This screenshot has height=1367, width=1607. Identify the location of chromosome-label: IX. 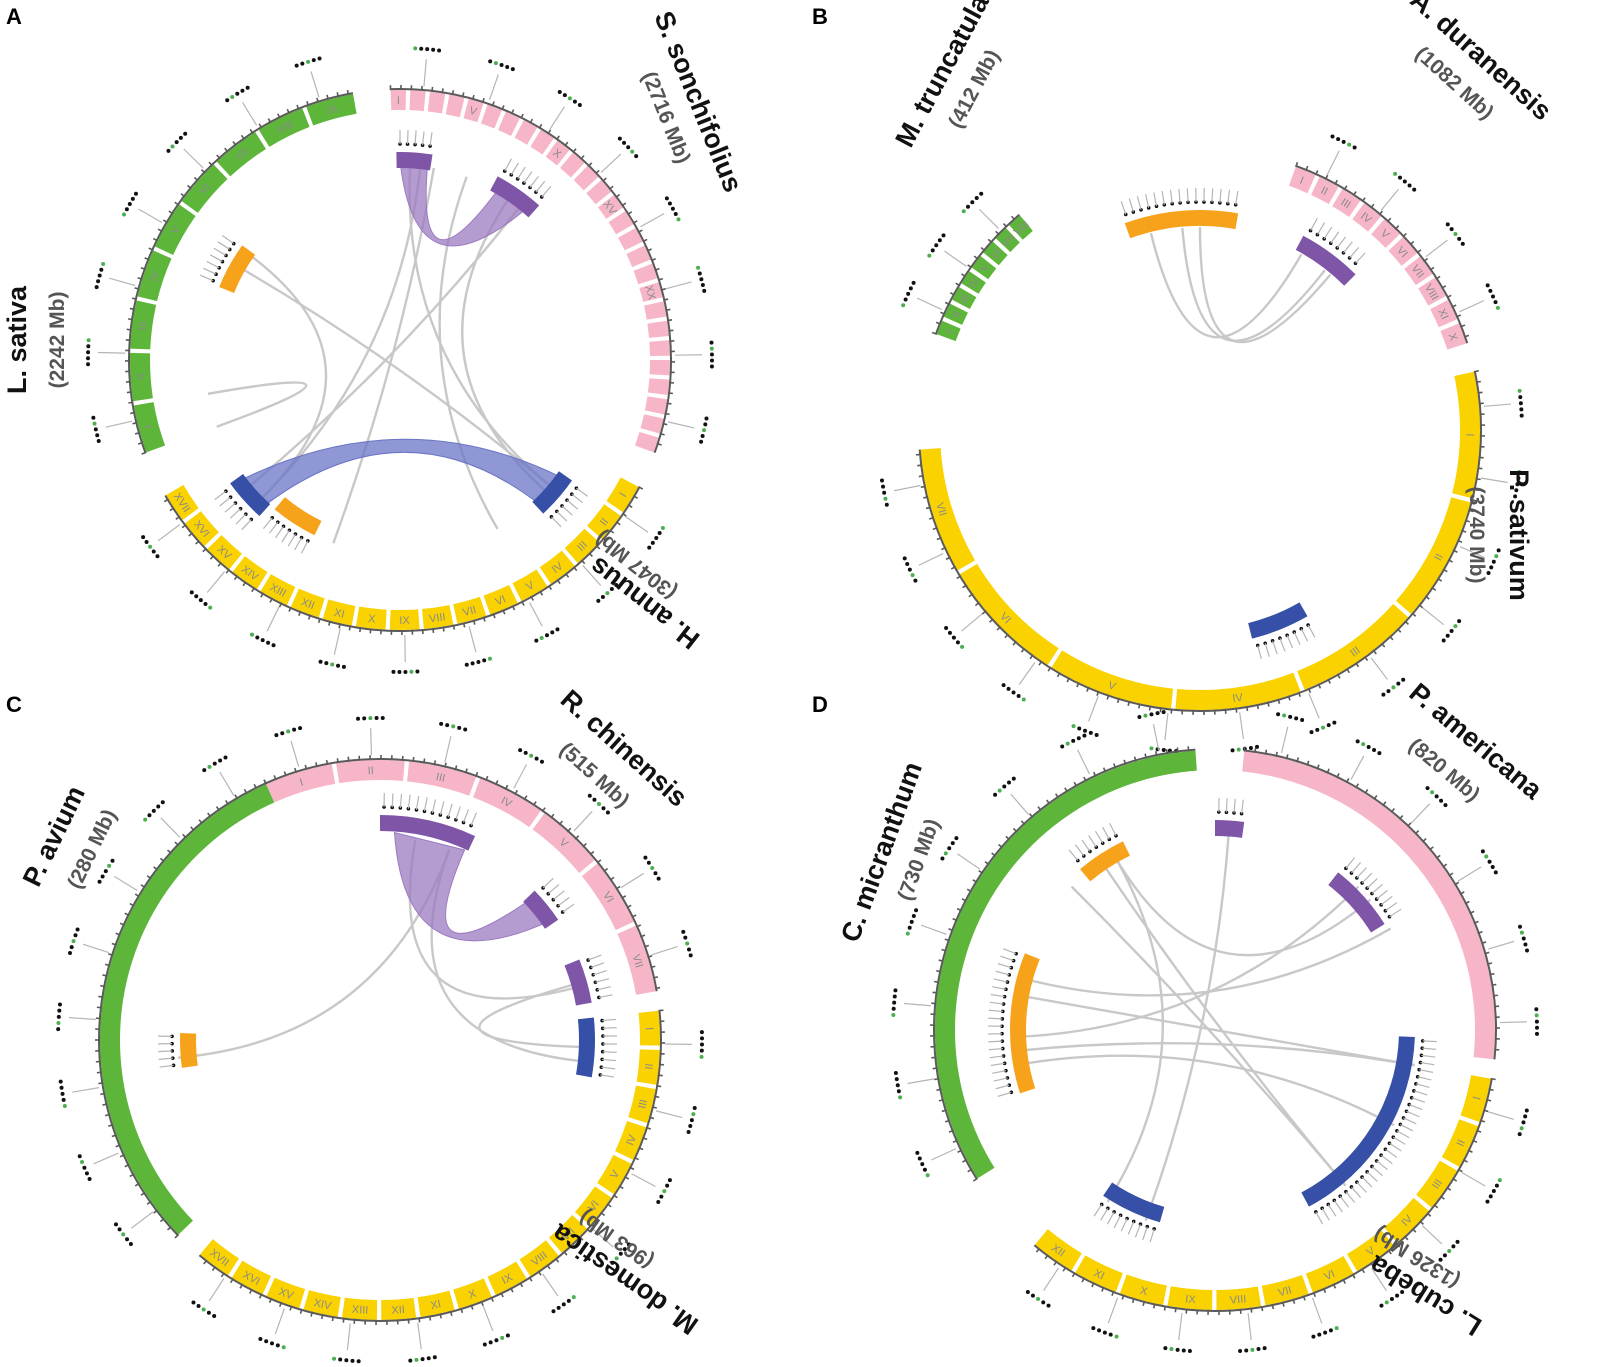
(404, 621).